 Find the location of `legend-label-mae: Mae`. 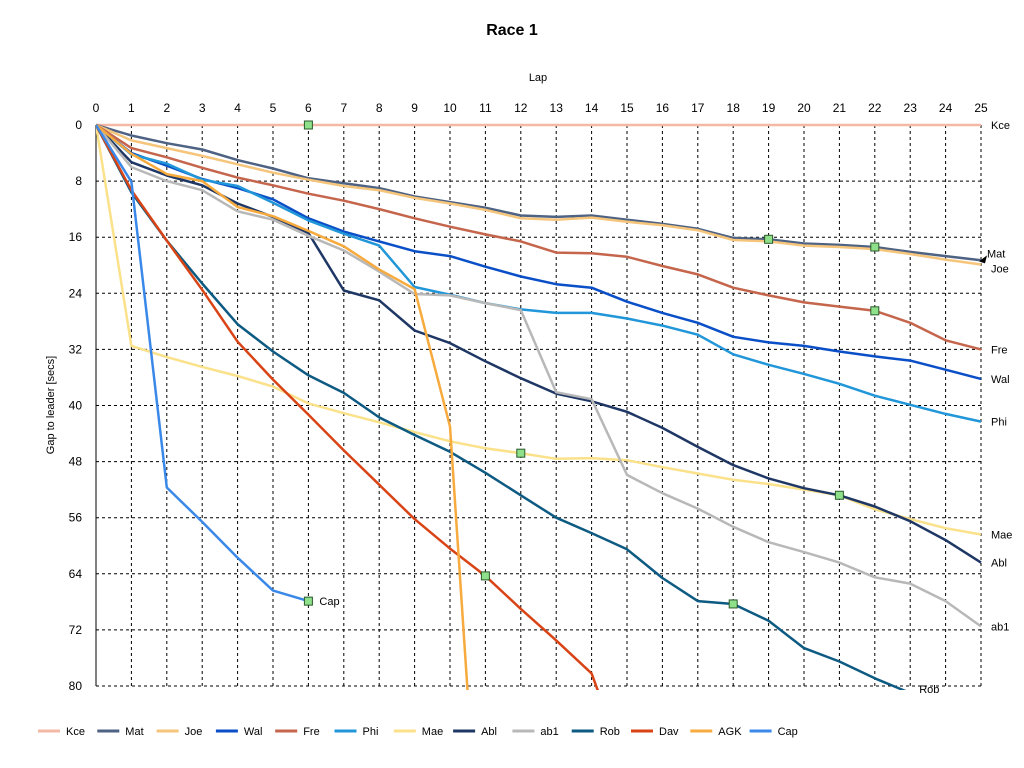

legend-label-mae: Mae is located at coordinates (432, 732).